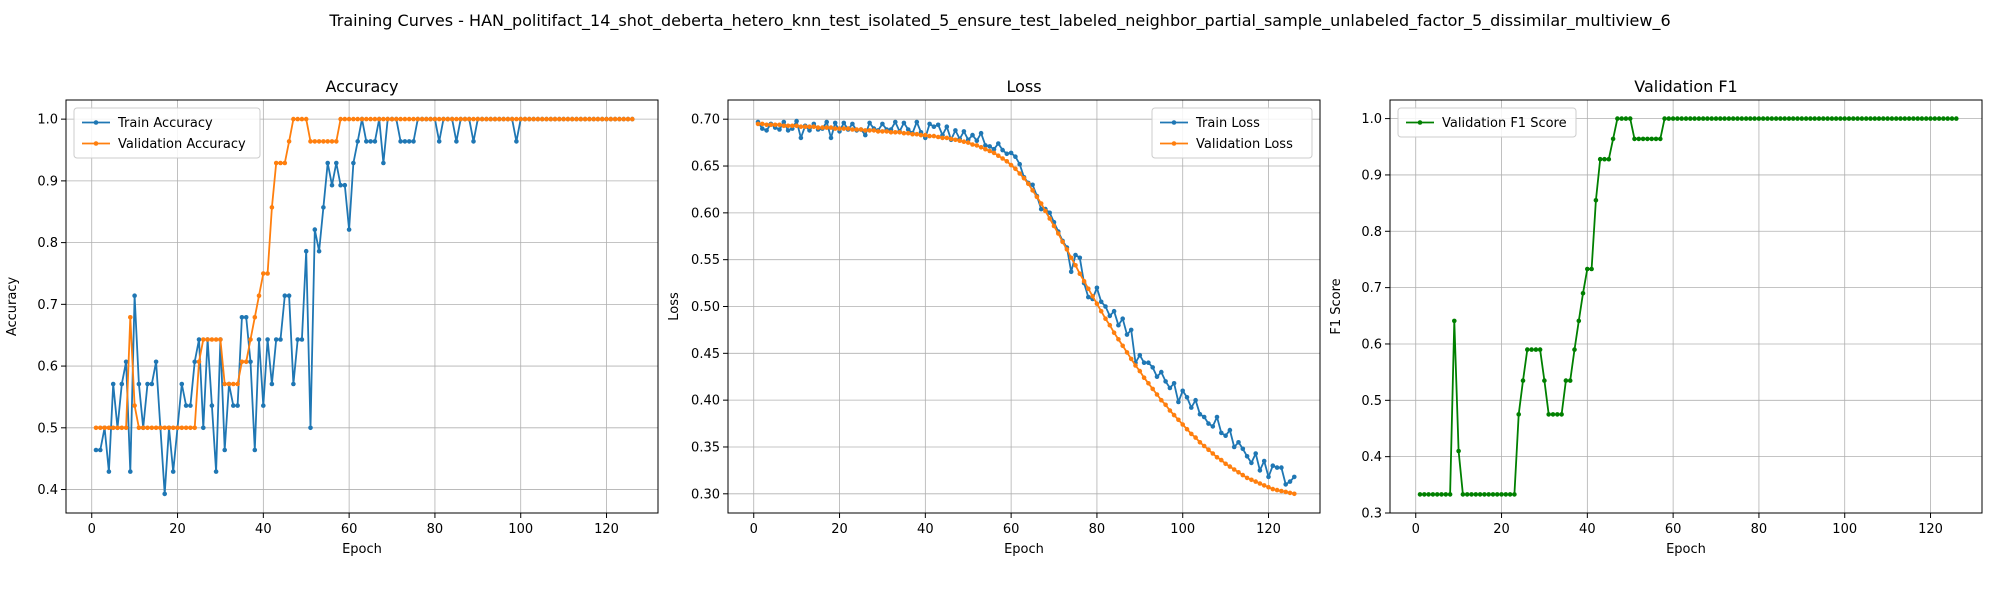  Describe the element at coordinates (520, 529) in the screenshot. I see `x-tick-label: 100` at that location.